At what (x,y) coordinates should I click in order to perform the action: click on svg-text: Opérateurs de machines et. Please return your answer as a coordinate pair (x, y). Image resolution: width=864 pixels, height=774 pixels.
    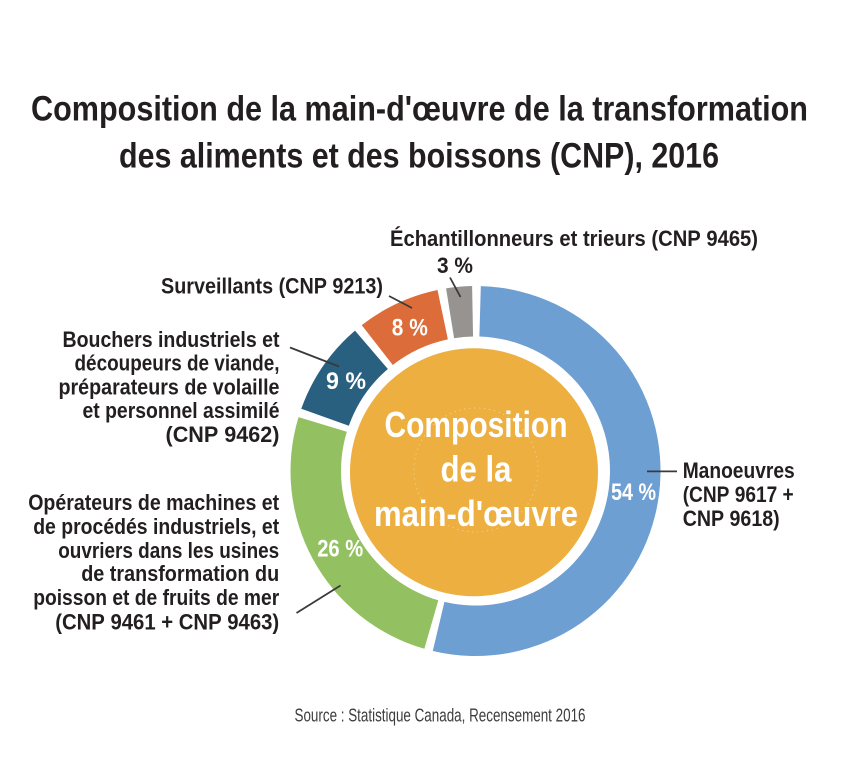
    Looking at the image, I should click on (154, 502).